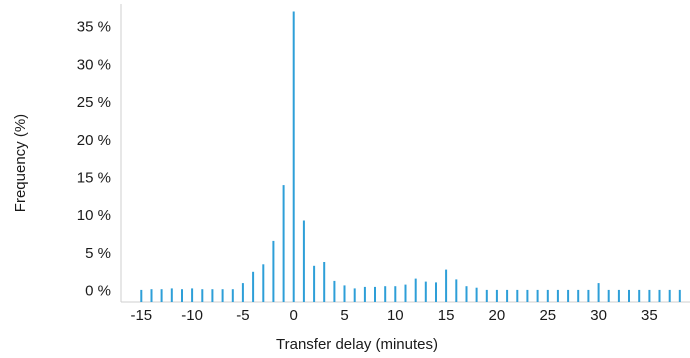 The image size is (690, 358). I want to click on y-tick-label: 0 %, so click(98, 291).